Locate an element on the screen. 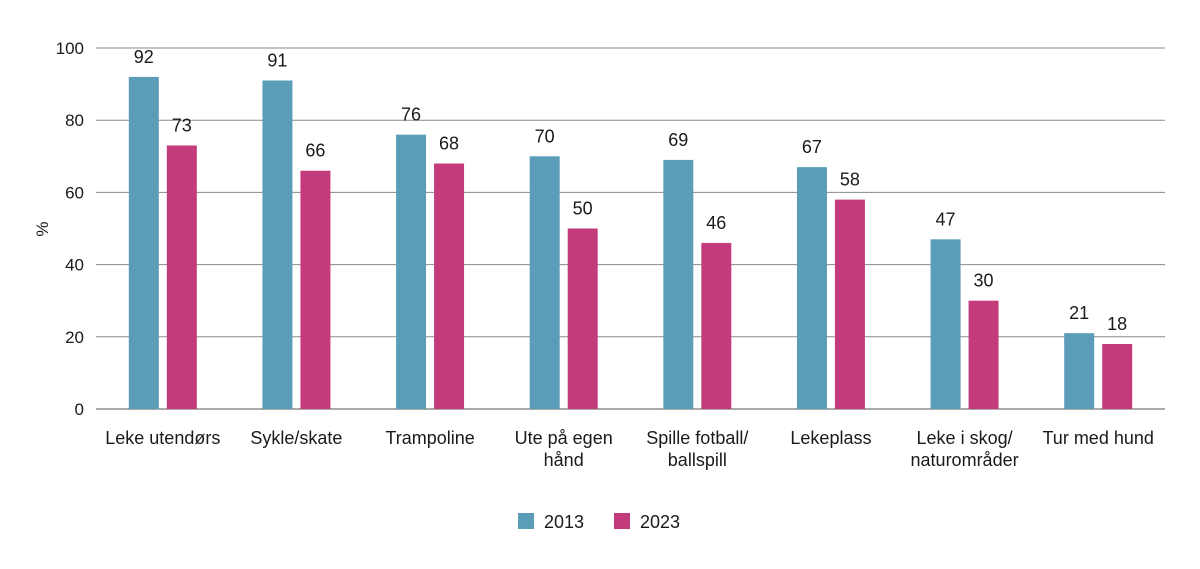  x-tick-label: Ute på egen hånd is located at coordinates (564, 449).